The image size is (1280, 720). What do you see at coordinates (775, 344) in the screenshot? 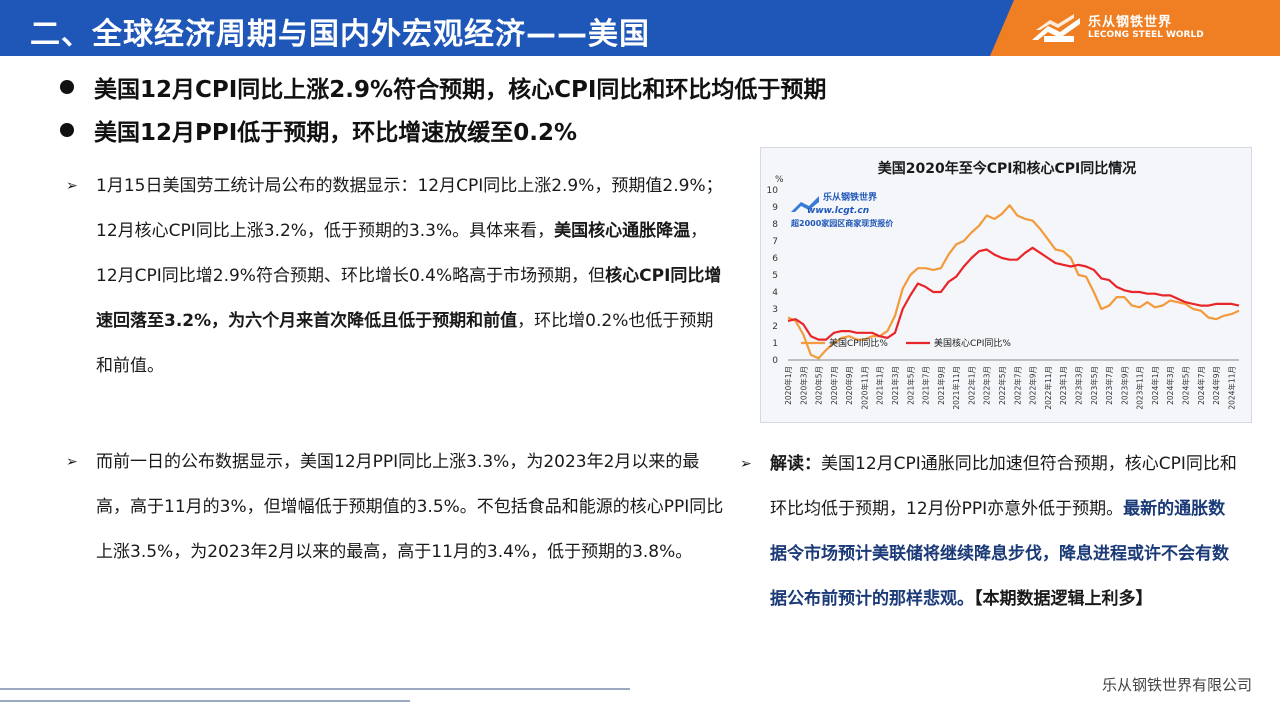
I see `chart-y-tick-label: 1` at bounding box center [775, 344].